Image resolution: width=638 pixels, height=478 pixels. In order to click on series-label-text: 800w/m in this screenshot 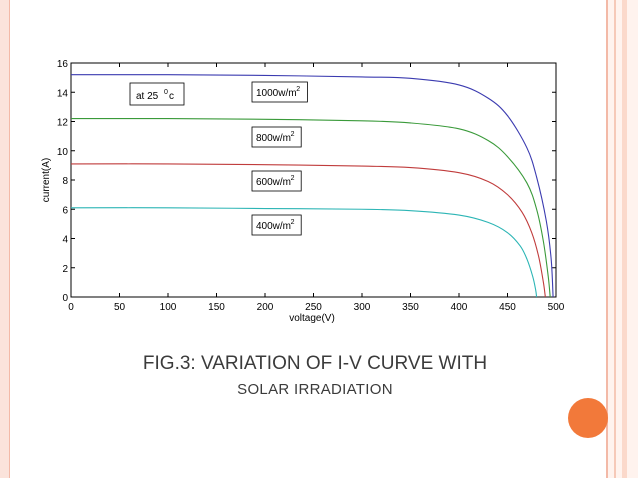, I will do `click(273, 138)`.